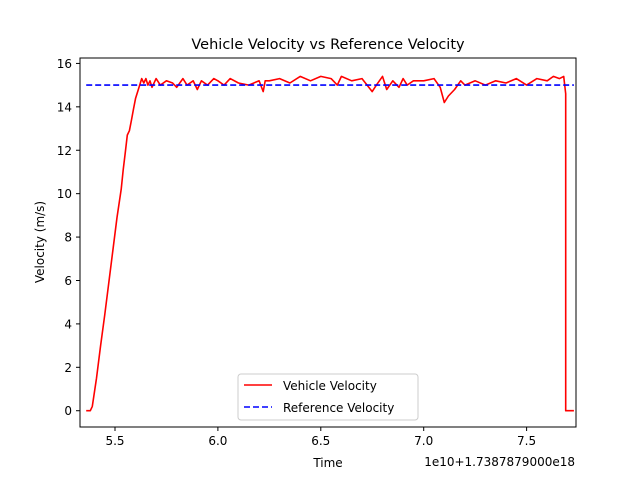  Describe the element at coordinates (64, 194) in the screenshot. I see `y-tick-label: 10` at that location.